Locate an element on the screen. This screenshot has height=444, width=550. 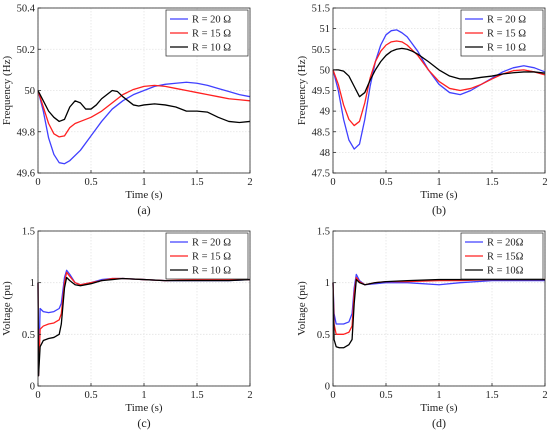
y-tick-label: 48.5 is located at coordinates (321, 132).